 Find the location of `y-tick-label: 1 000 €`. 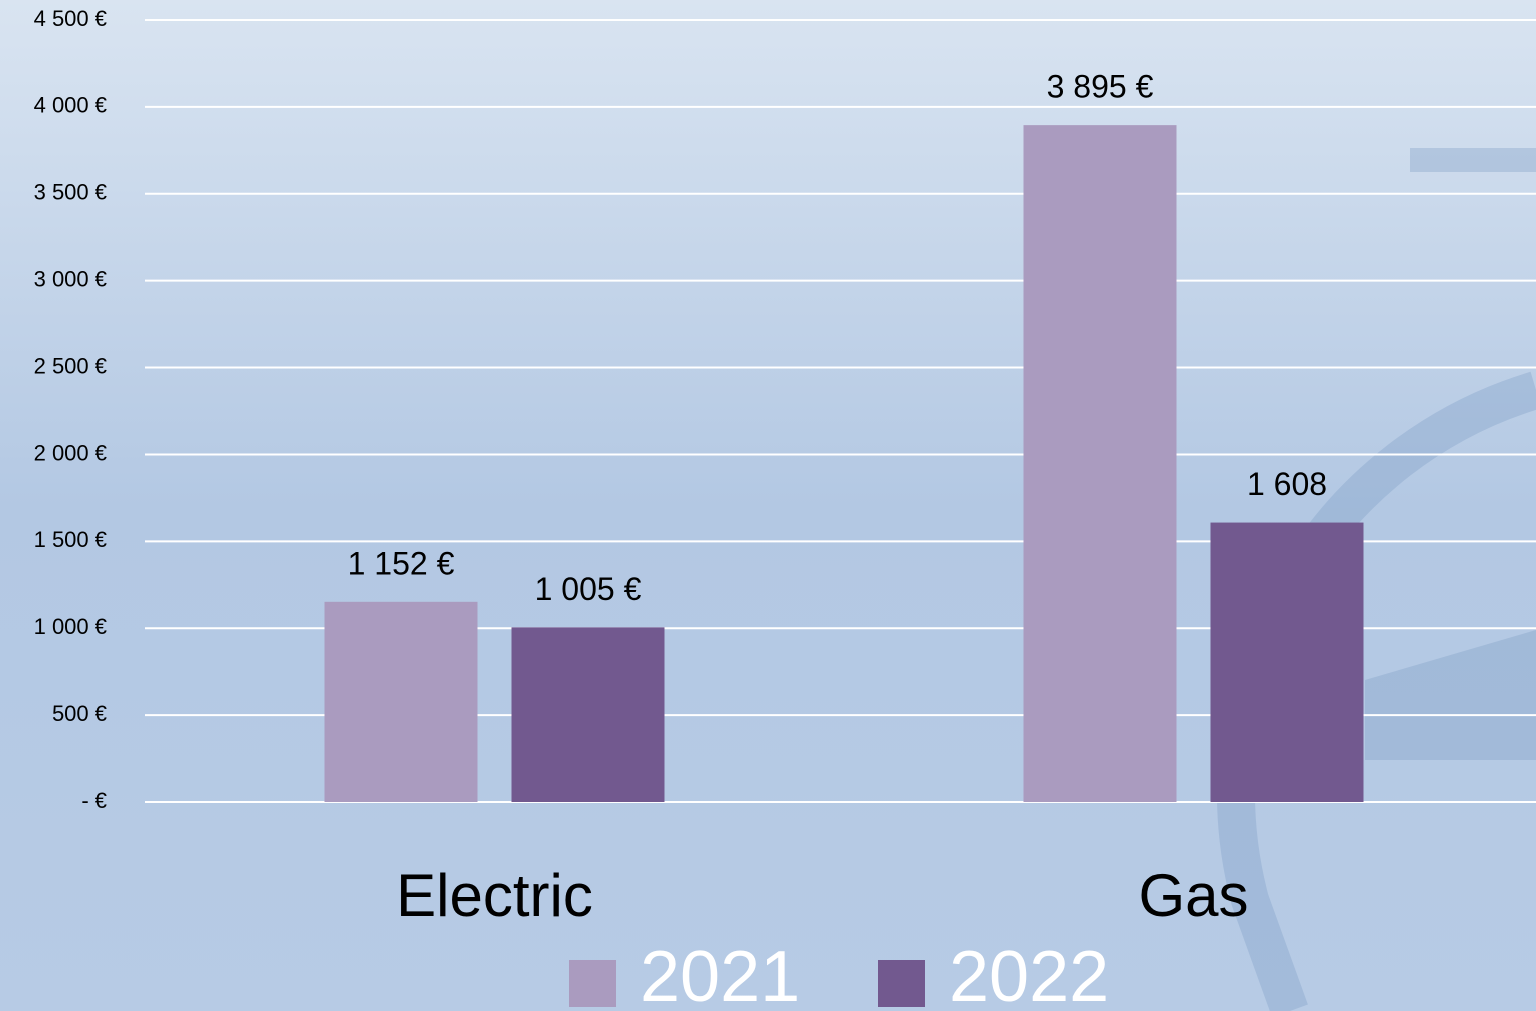

y-tick-label: 1 000 € is located at coordinates (70, 626).